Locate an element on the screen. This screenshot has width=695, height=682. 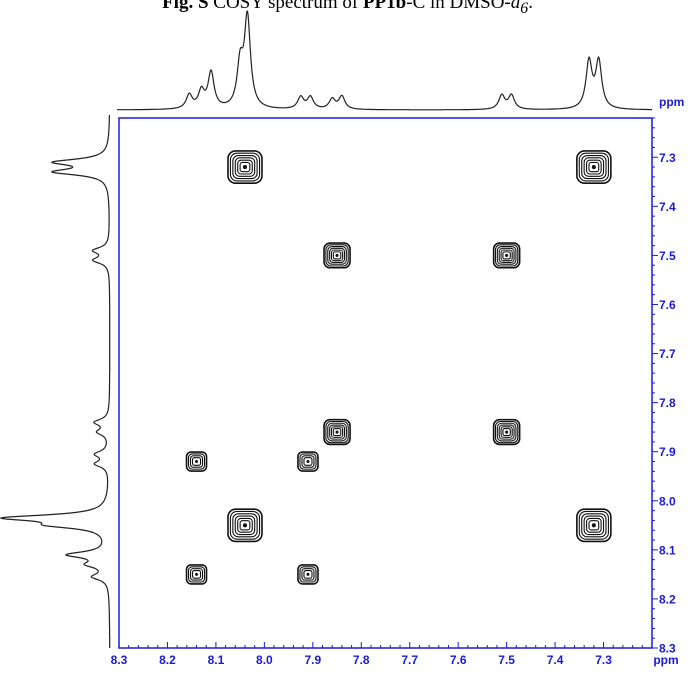
y-tick-label: 7.3 is located at coordinates (667, 158).